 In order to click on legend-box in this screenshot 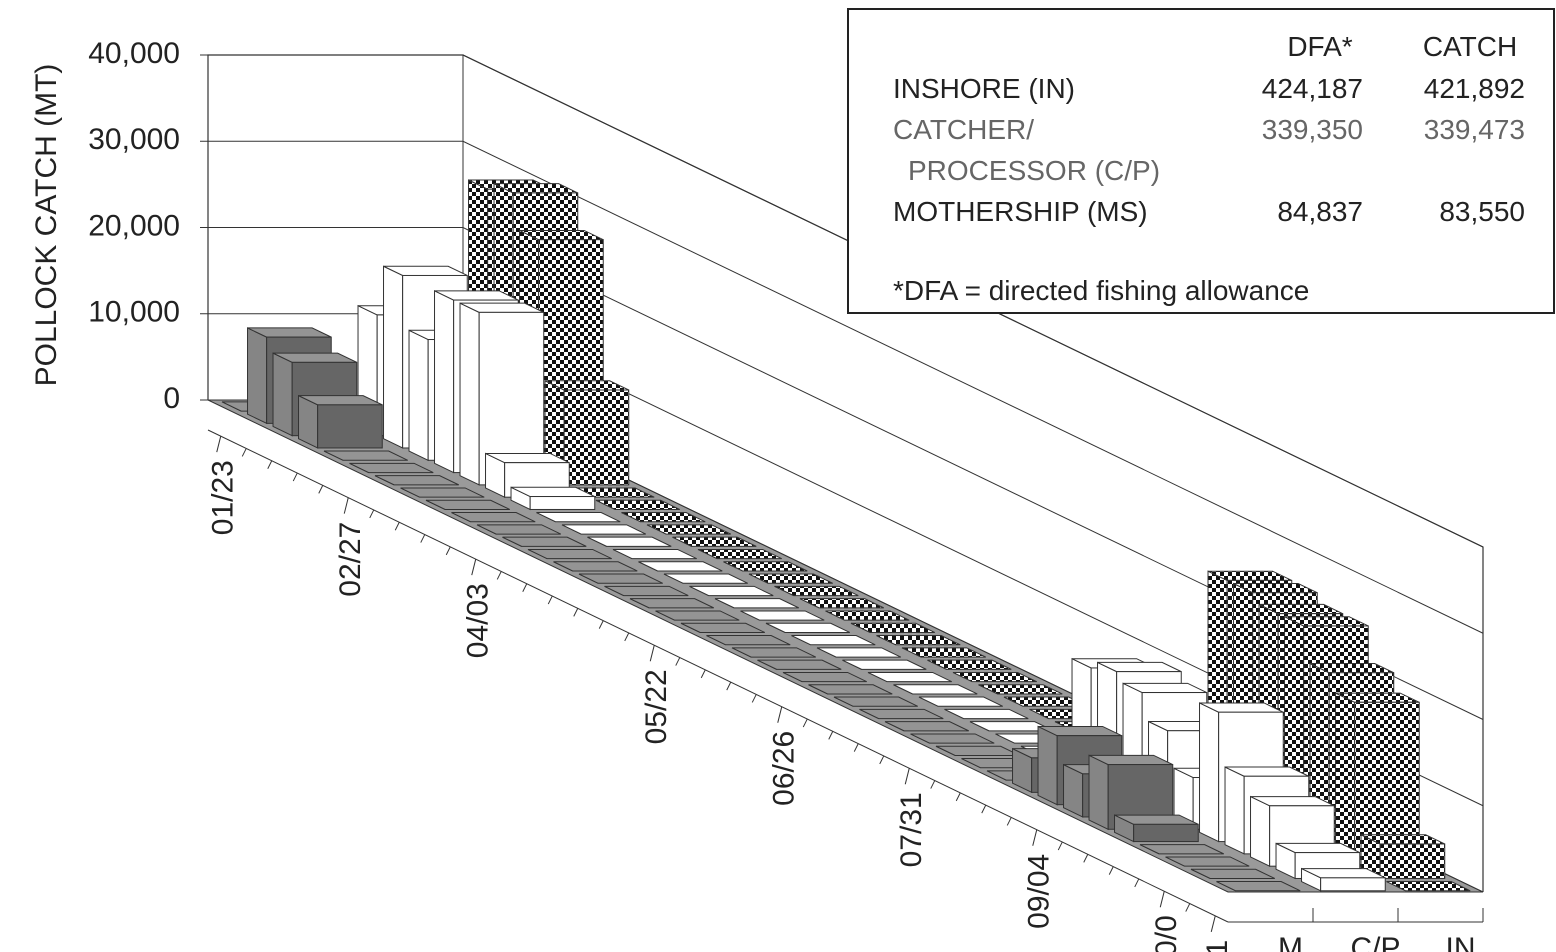, I will do `click(1201, 161)`.